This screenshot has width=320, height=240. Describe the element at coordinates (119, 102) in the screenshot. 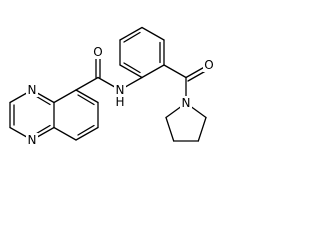

I see `atom-label: H` at that location.